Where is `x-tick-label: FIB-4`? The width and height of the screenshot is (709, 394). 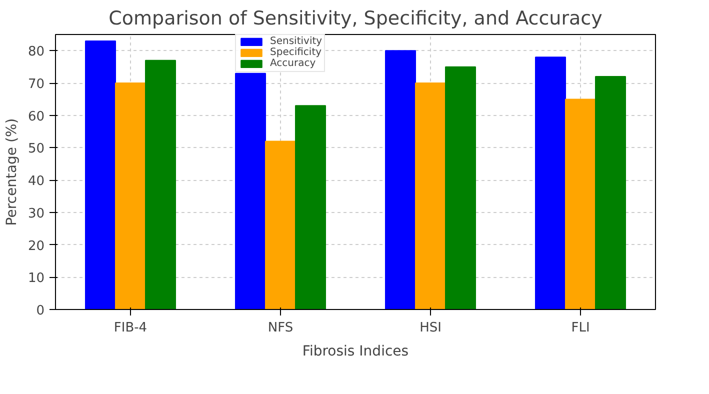
x-tick-label: FIB-4 is located at coordinates (131, 328).